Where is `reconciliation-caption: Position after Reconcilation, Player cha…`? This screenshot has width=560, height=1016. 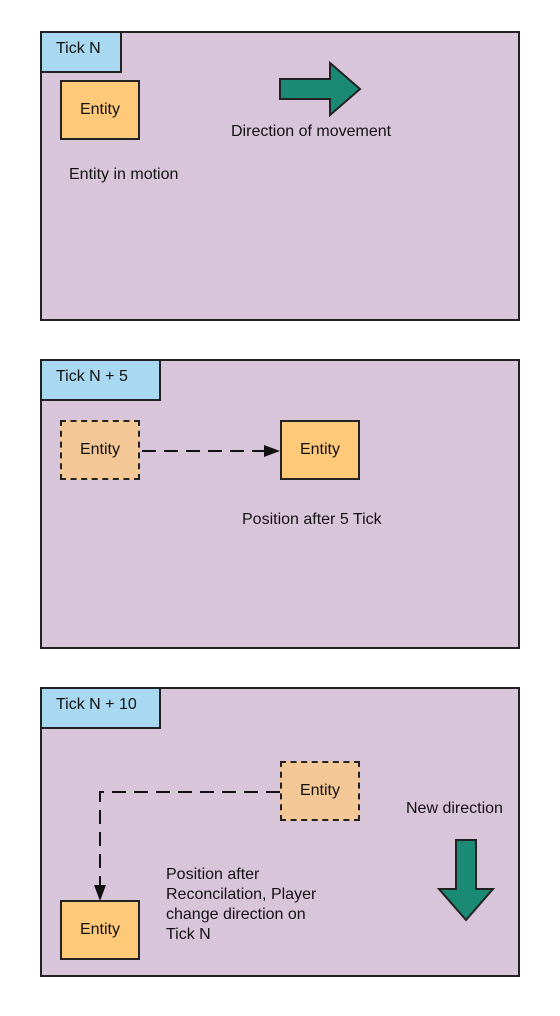
reconciliation-caption: Position after Reconcilation, Player cha… is located at coordinates (241, 905).